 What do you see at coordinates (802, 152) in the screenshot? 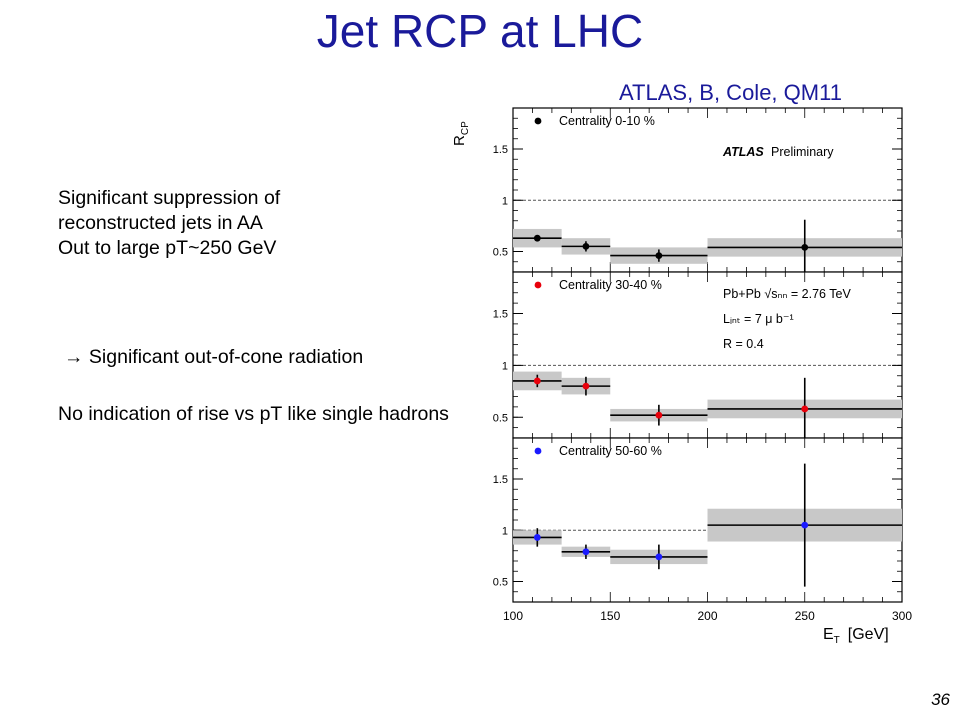
I see `preliminary-label: Preliminary` at bounding box center [802, 152].